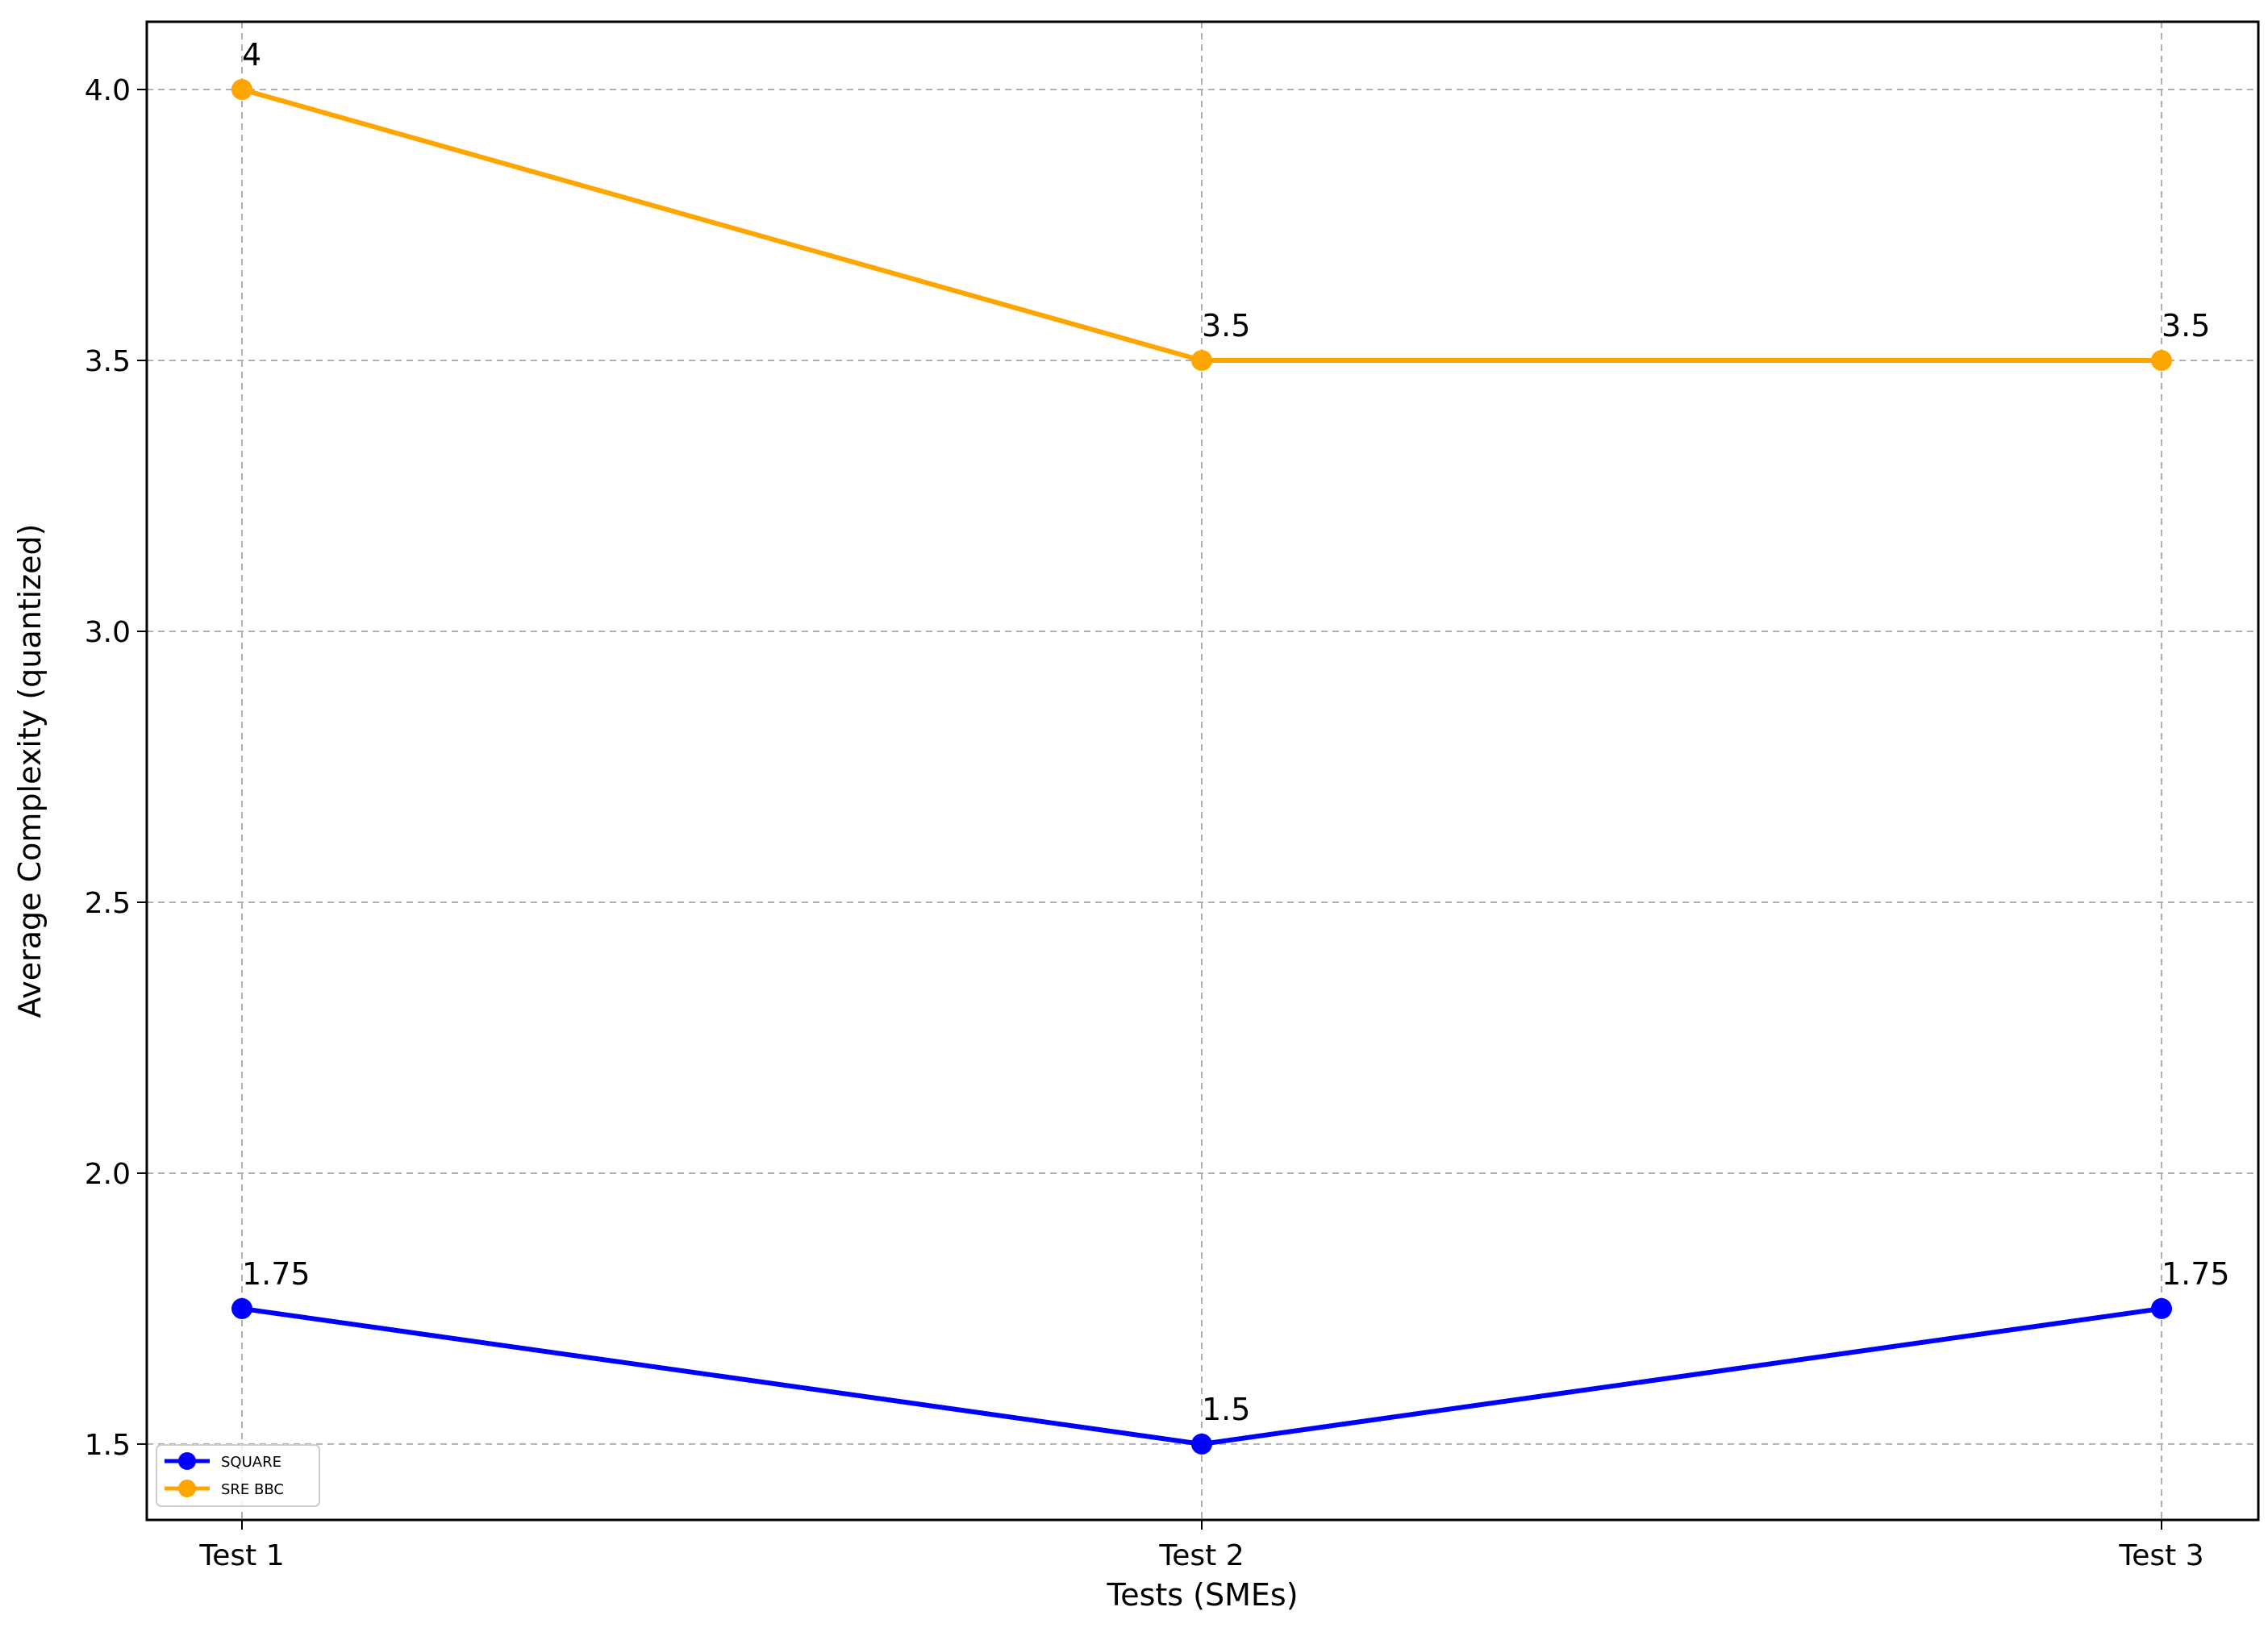  Describe the element at coordinates (1202, 1595) in the screenshot. I see `x-axis-label: Tests (SMEs)` at that location.